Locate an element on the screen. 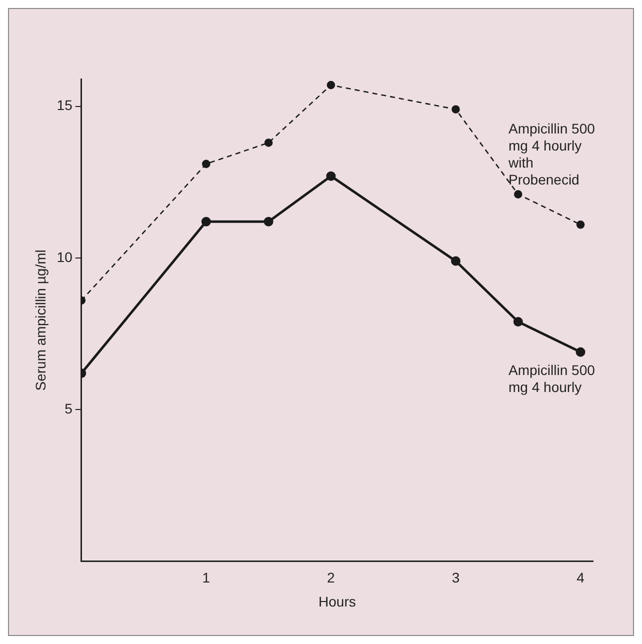  y-tick-label: 15 is located at coordinates (64, 105).